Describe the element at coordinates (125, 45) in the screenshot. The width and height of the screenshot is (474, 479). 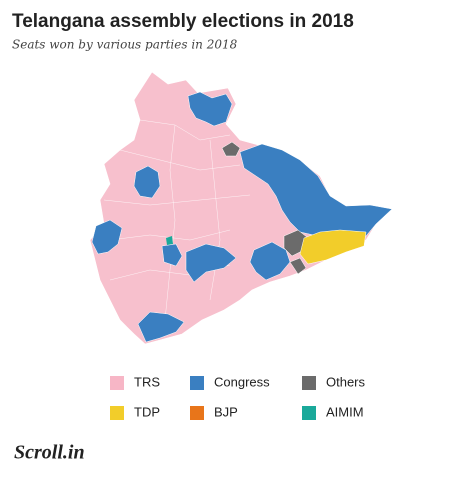
I see `subtitle: Seats won by various parties in 2018` at that location.